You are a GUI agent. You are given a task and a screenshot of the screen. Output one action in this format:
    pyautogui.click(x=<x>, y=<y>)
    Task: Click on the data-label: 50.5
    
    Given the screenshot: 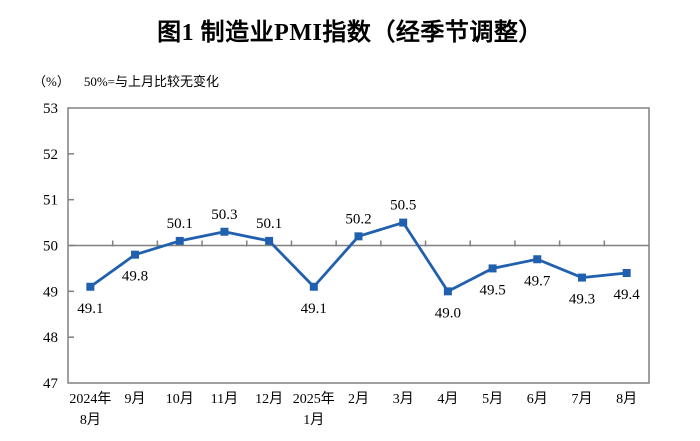 What is the action you would take?
    pyautogui.click(x=403, y=206)
    